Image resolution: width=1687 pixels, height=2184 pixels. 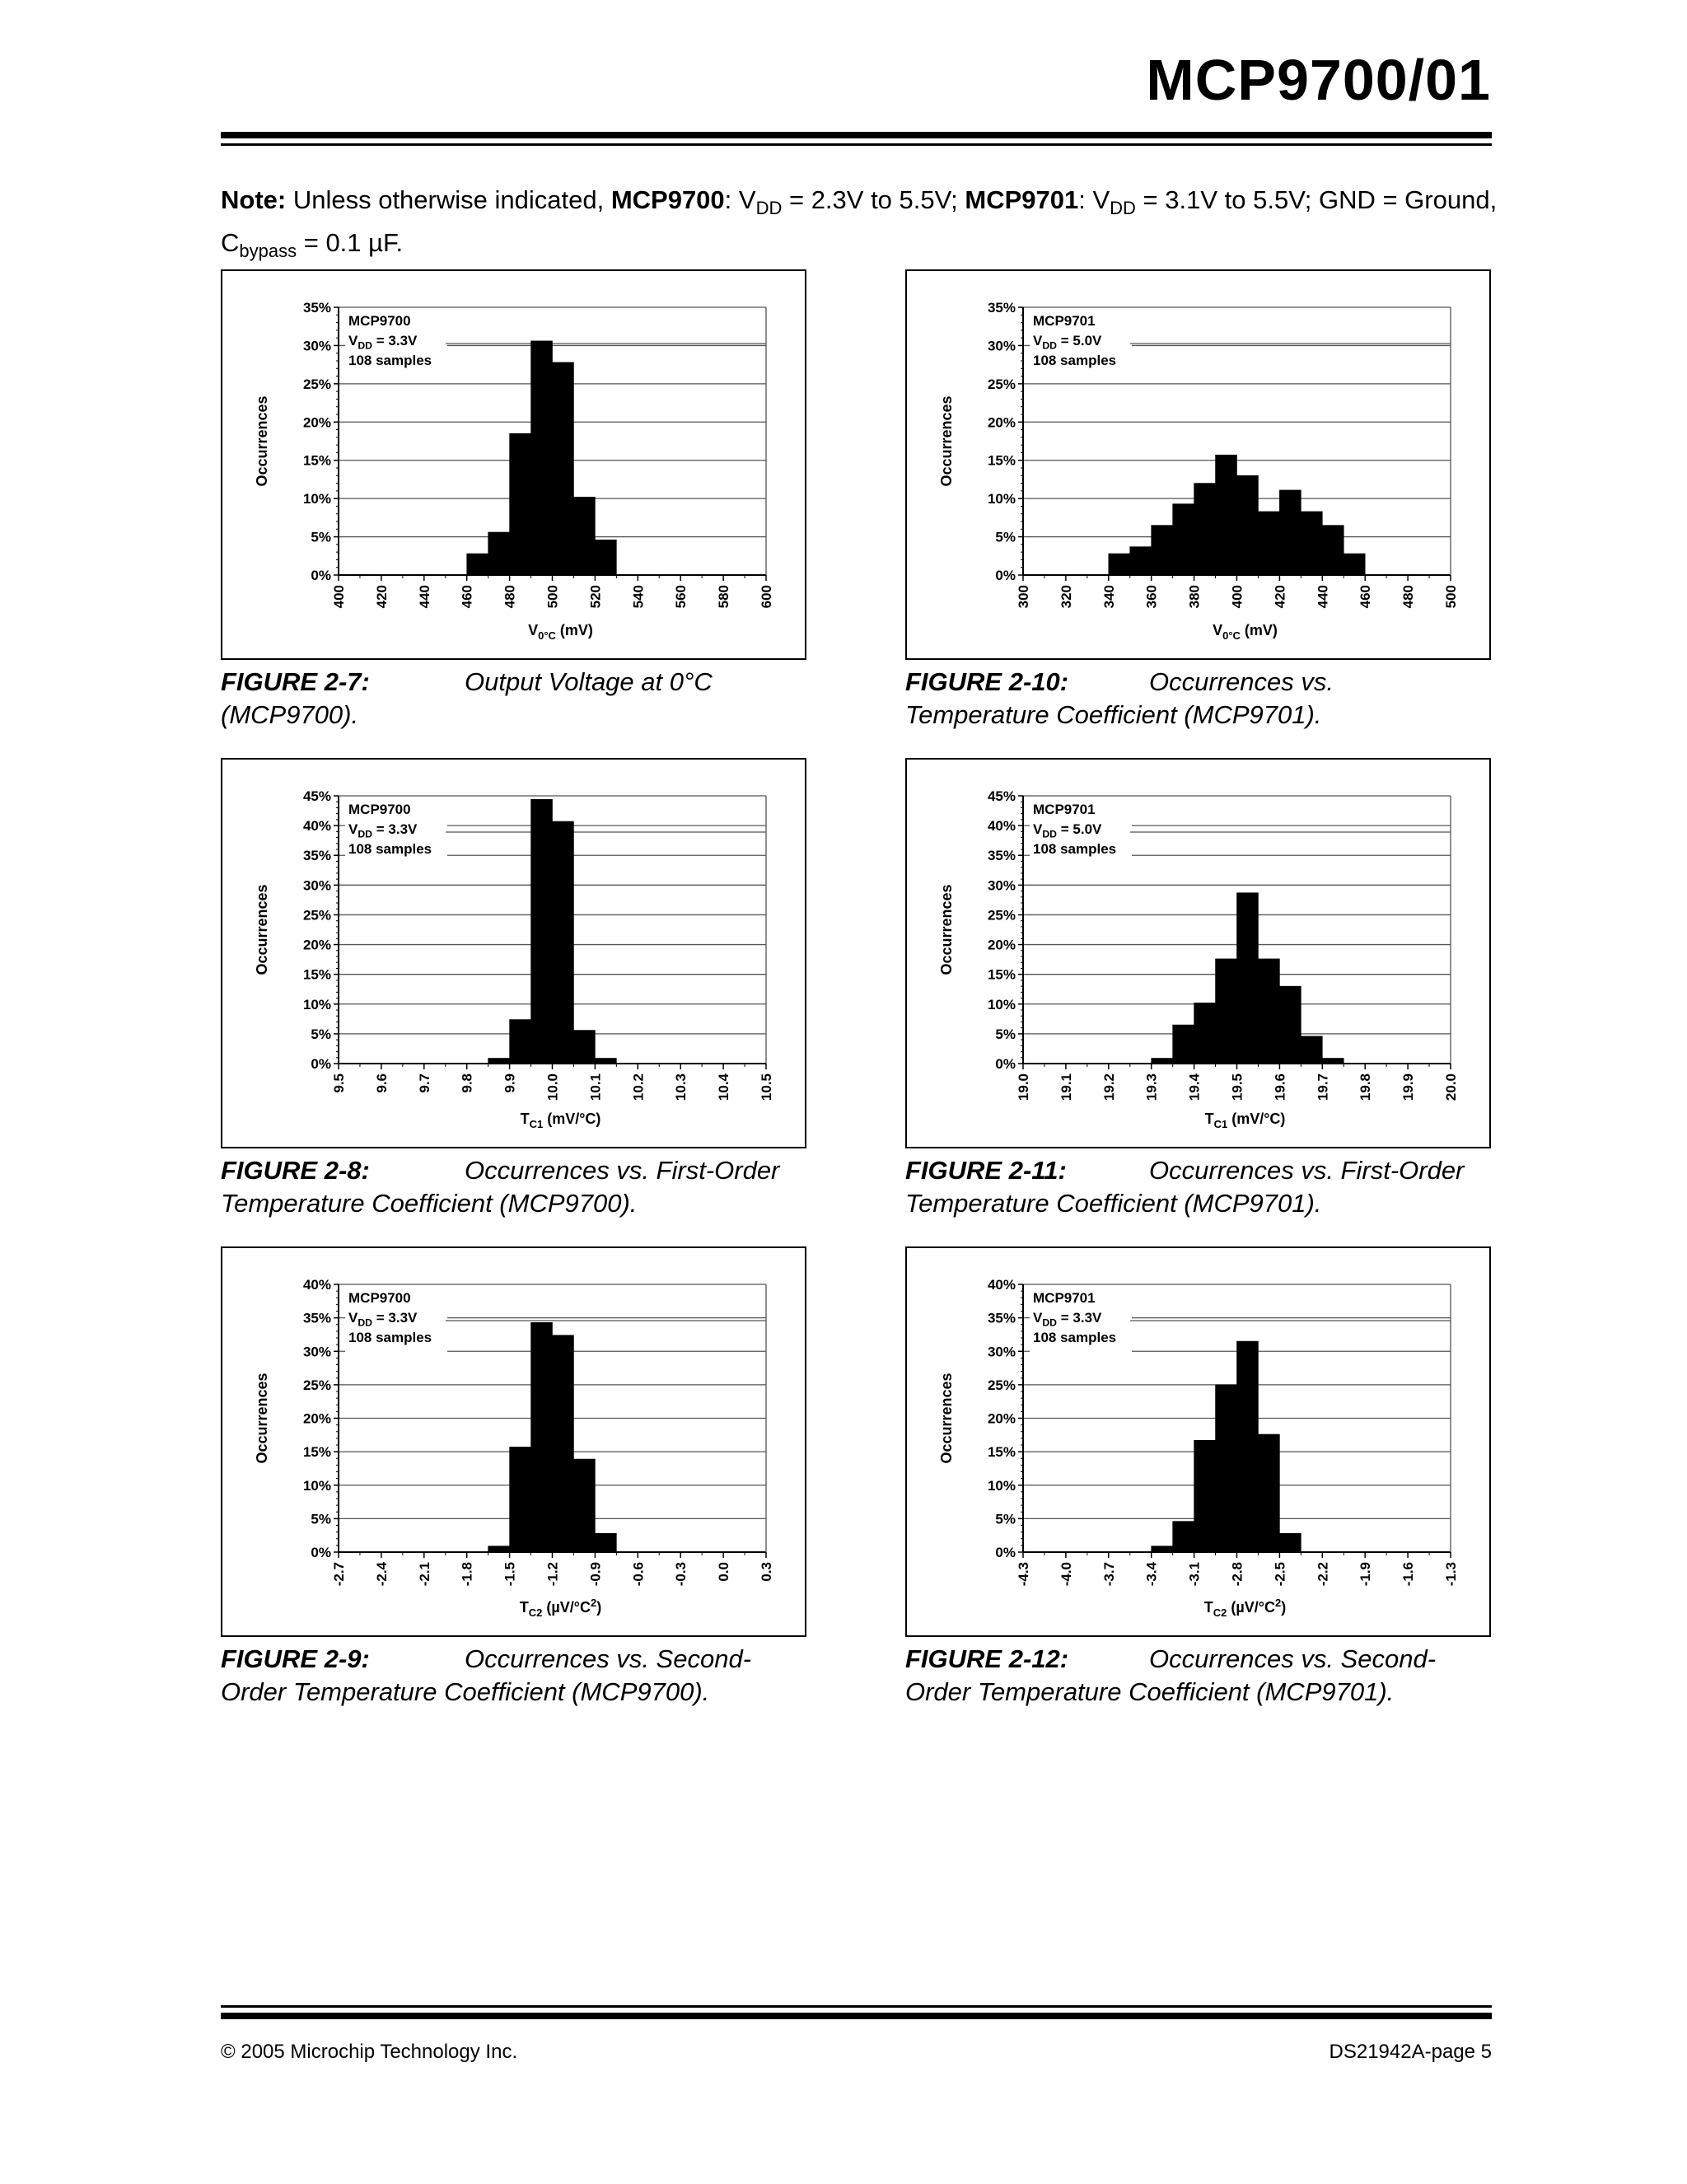 I want to click on note-subscript: DD, so click(x=769, y=208).